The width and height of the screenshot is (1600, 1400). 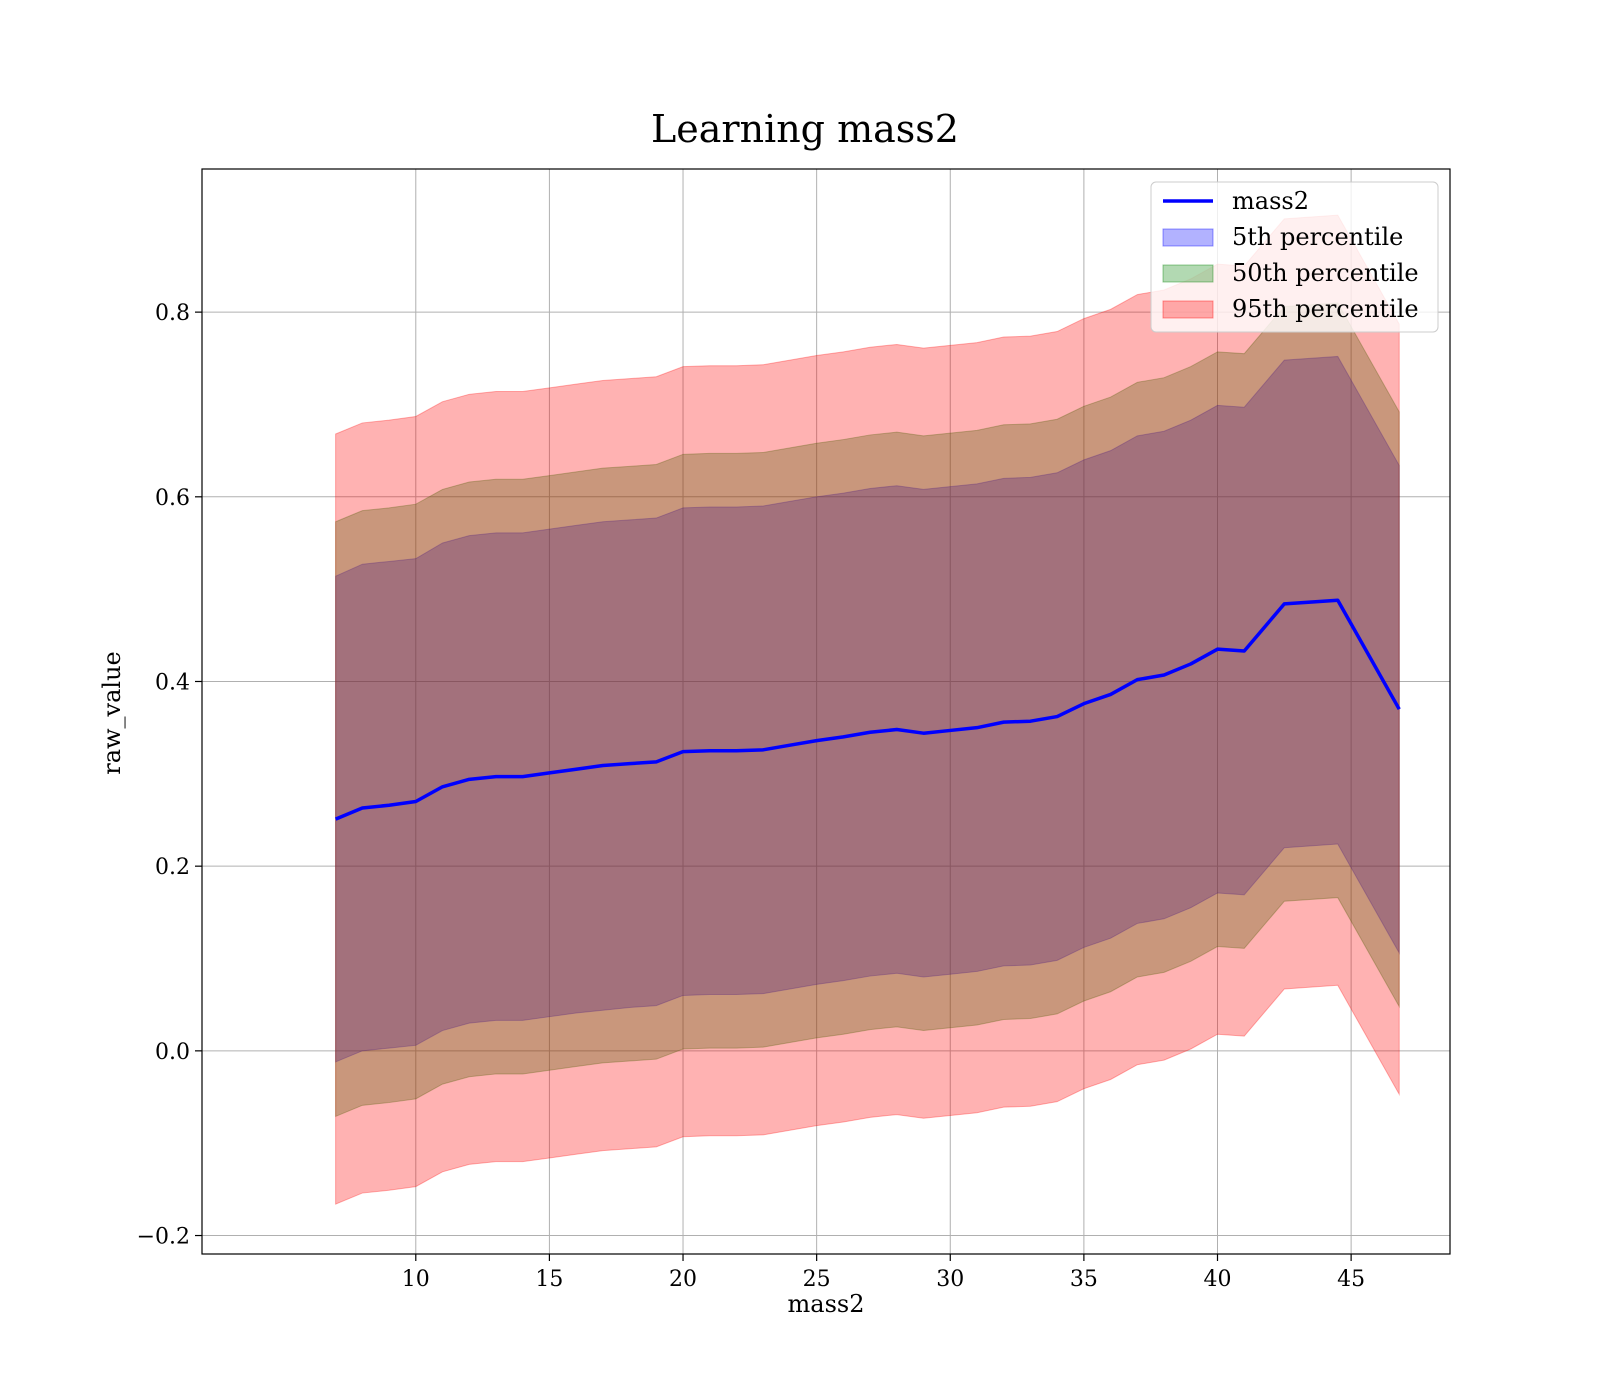 What do you see at coordinates (172, 313) in the screenshot?
I see `y-tick-label-5: 0.8` at bounding box center [172, 313].